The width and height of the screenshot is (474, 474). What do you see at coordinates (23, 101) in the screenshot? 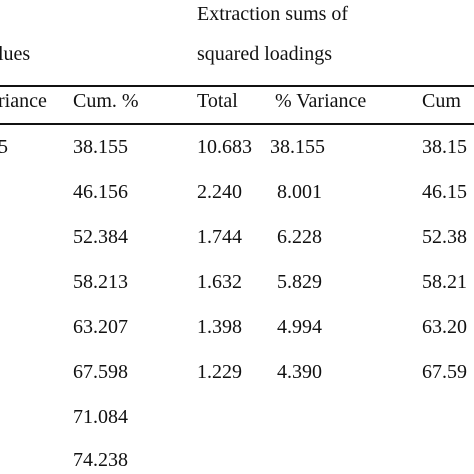
I see `column-header-left-variance-partial: riance` at bounding box center [23, 101].